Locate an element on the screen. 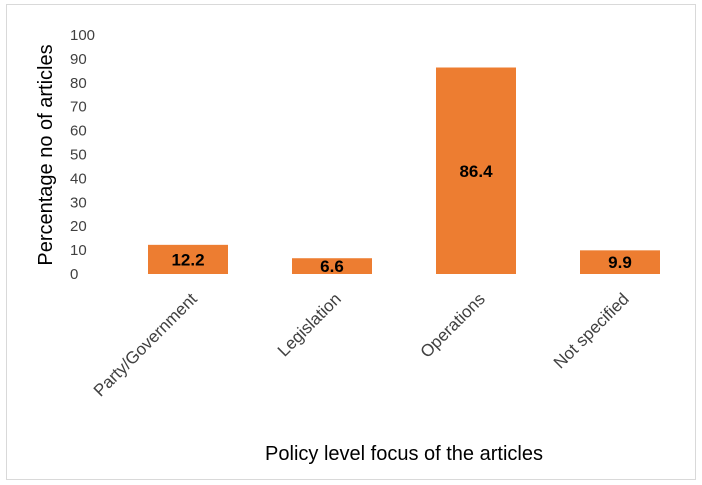  y-tick-label: 80 is located at coordinates (78, 83).